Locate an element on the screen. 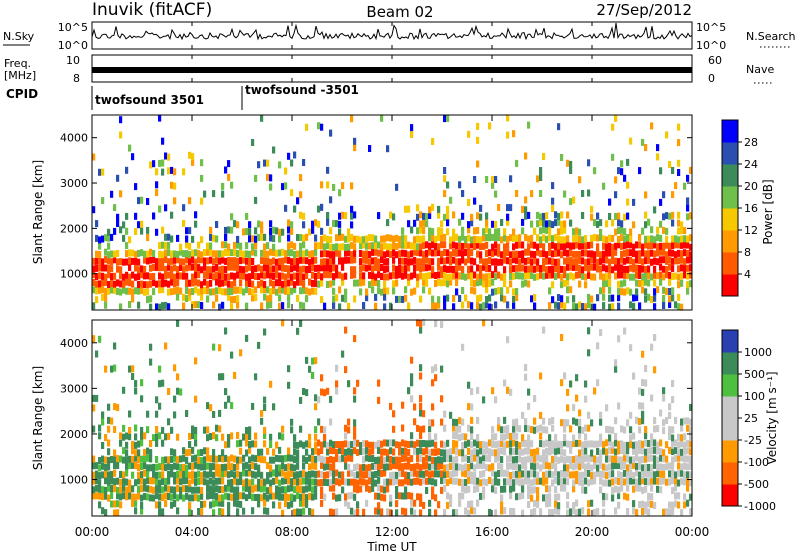 The image size is (800, 558). noise-right-label: N.Search is located at coordinates (771, 36).